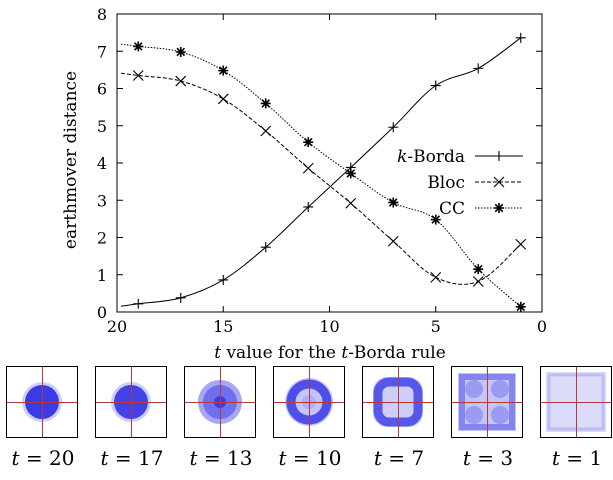  What do you see at coordinates (329, 458) in the screenshot?
I see `thumbnail-t-value: 10` at bounding box center [329, 458].